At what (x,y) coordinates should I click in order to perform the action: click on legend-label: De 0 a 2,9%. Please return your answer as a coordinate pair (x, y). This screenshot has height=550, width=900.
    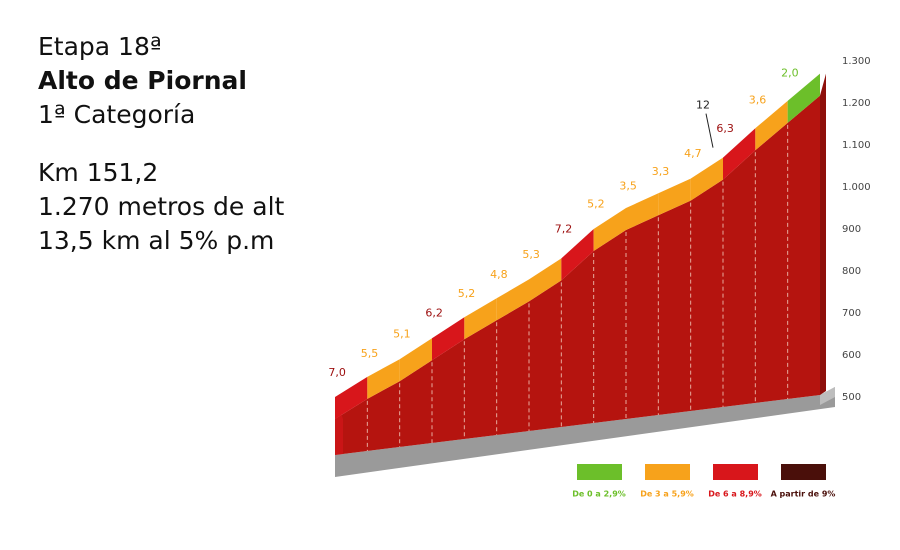
    Looking at the image, I should click on (599, 494).